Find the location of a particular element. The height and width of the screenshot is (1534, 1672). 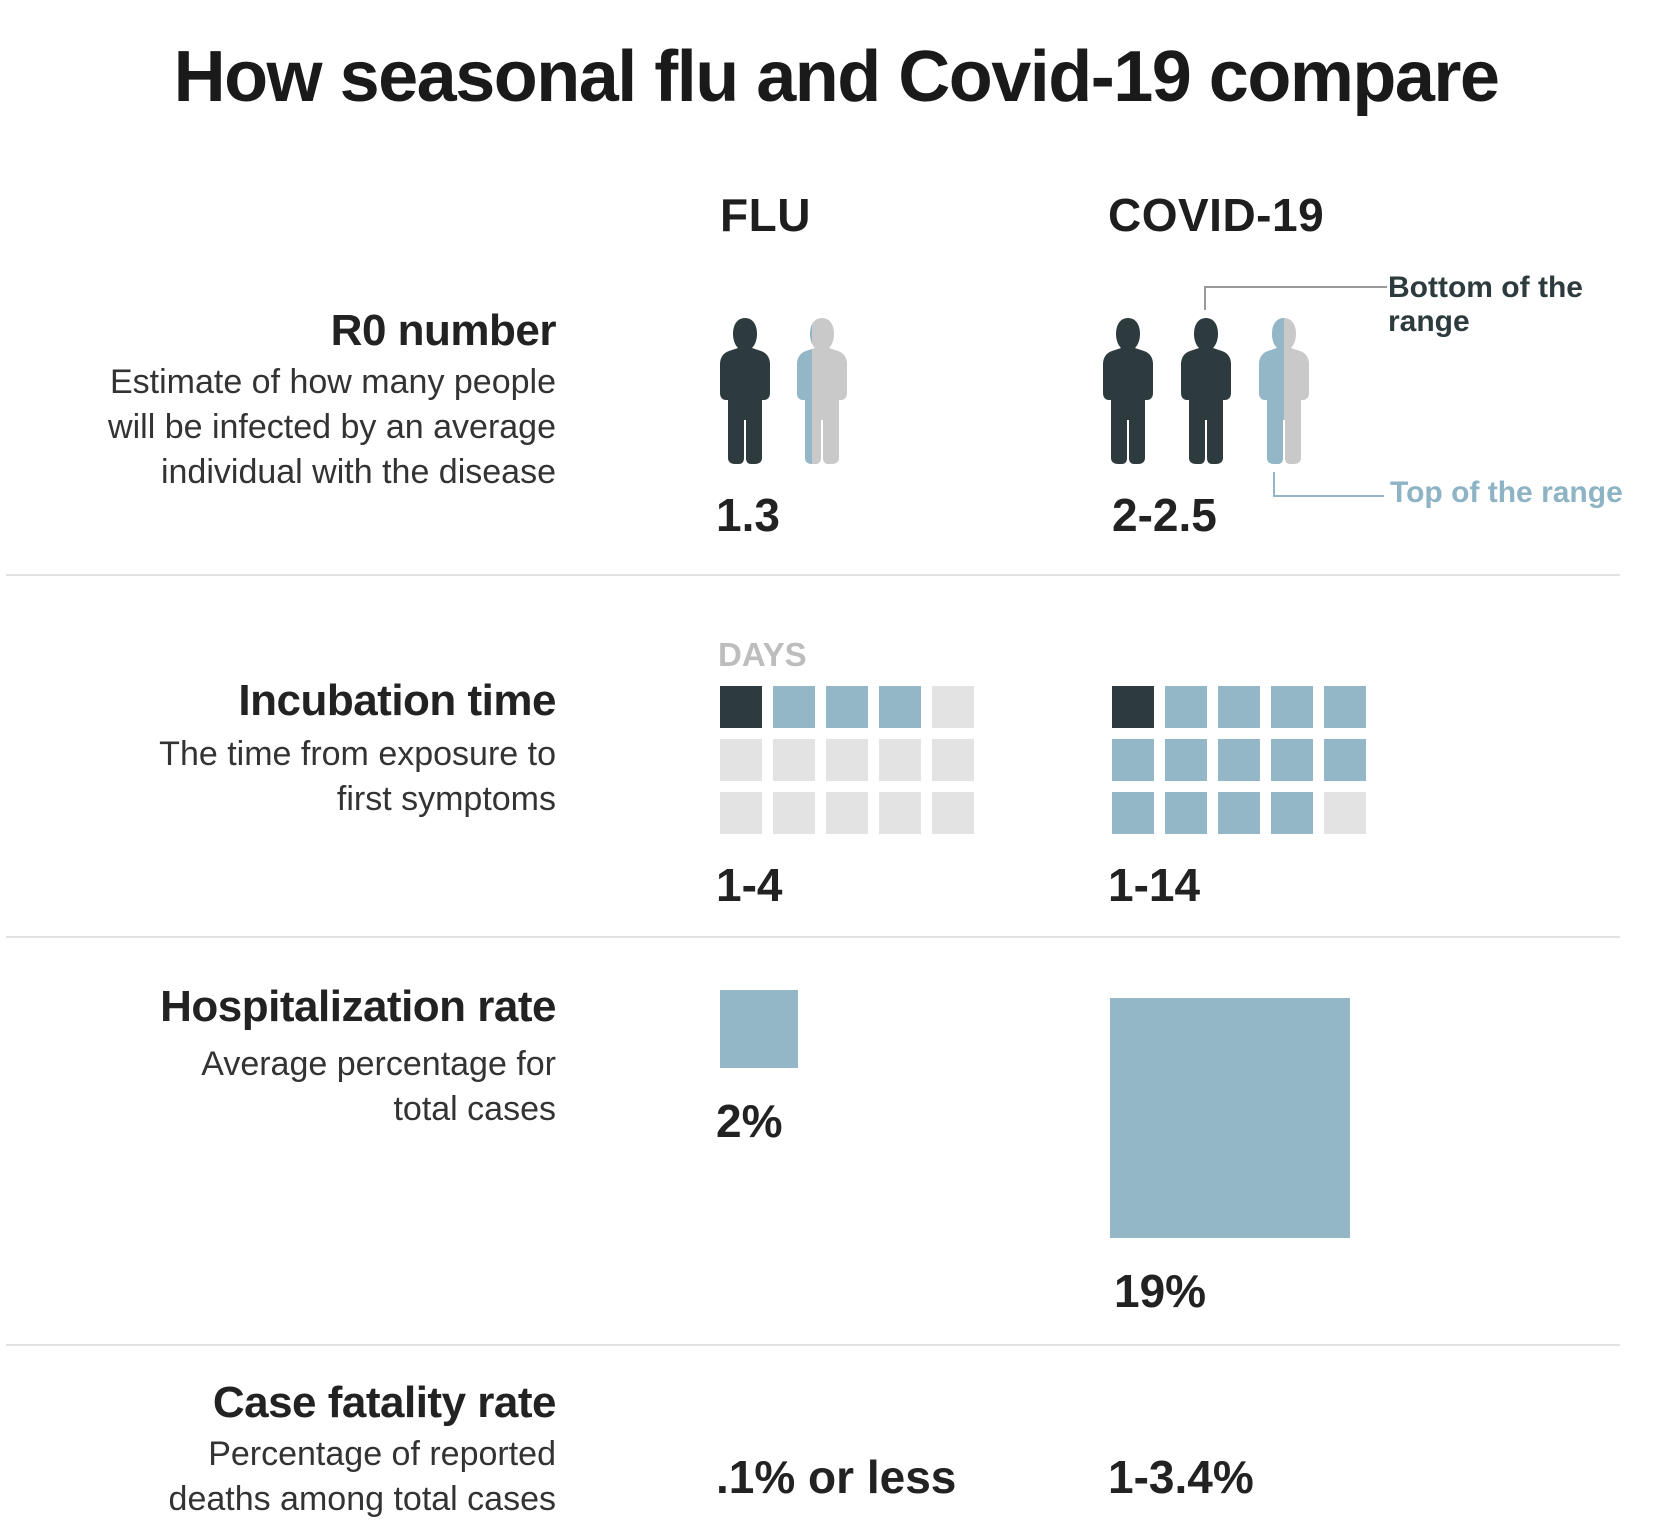

incubation-flu-value: 1-4 is located at coordinates (749, 885).